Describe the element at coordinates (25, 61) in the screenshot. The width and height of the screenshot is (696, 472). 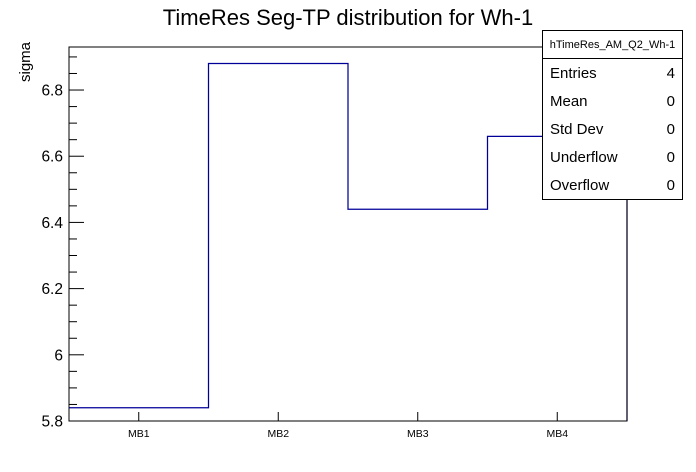
I see `y-axis-title: sigma` at that location.